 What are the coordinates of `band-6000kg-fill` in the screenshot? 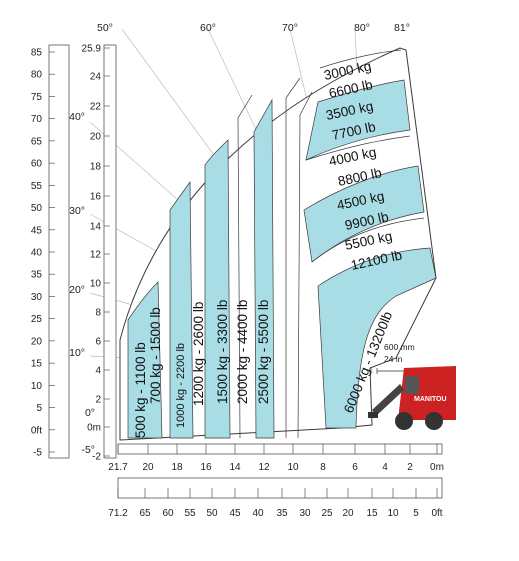 It's located at (377, 338).